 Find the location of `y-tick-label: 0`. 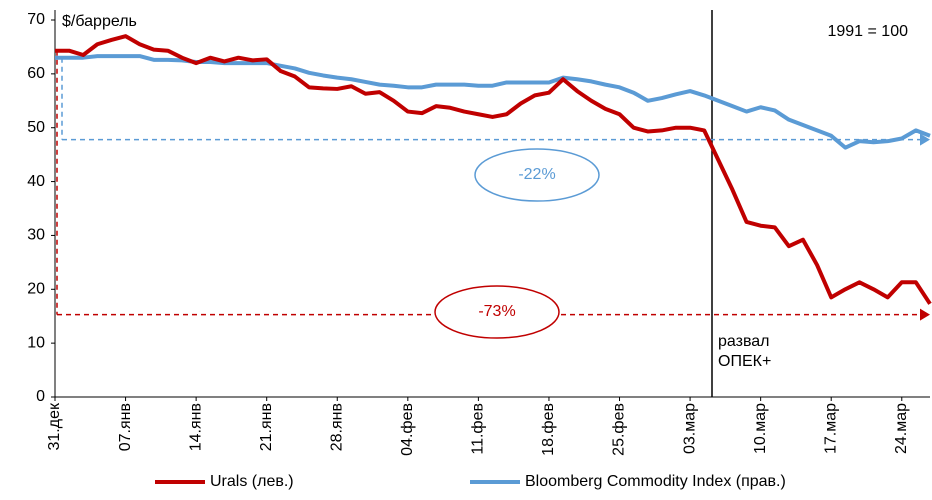

y-tick-label: 0 is located at coordinates (40, 396).